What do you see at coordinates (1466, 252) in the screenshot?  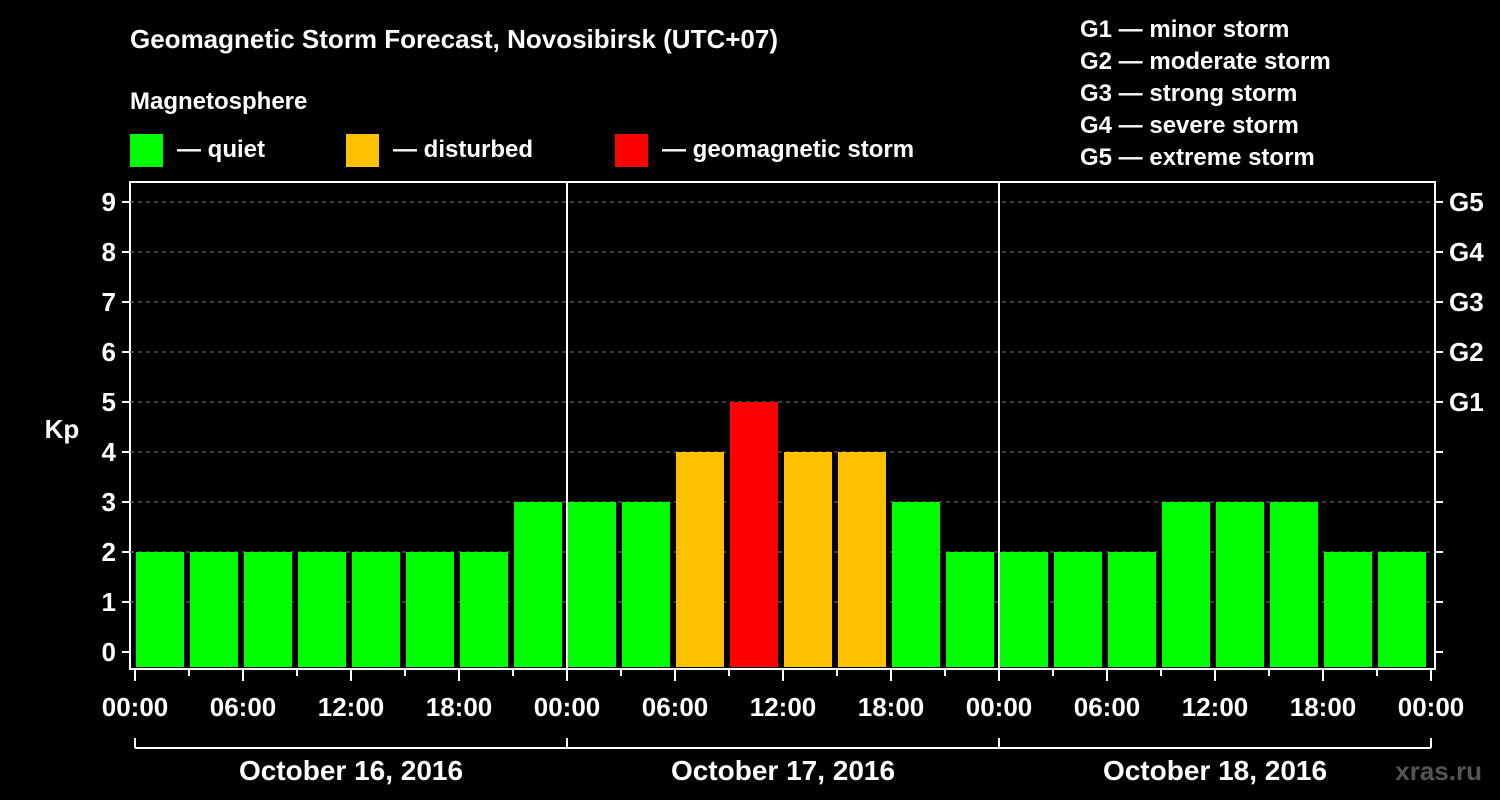 I see `storm-level-label: G4` at bounding box center [1466, 252].